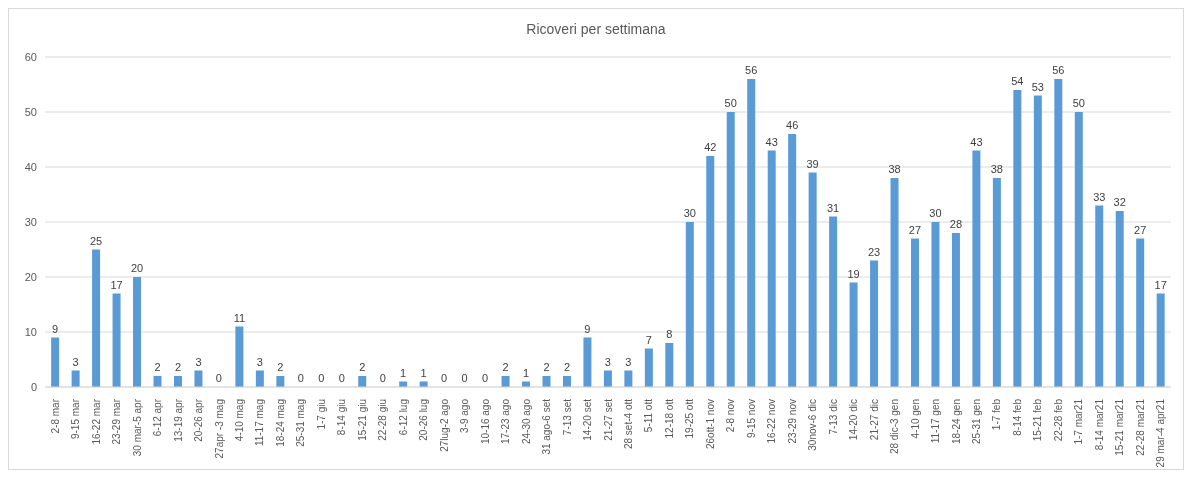 The width and height of the screenshot is (1192, 478). Describe the element at coordinates (833, 207) in the screenshot. I see `data-label: 31` at that location.